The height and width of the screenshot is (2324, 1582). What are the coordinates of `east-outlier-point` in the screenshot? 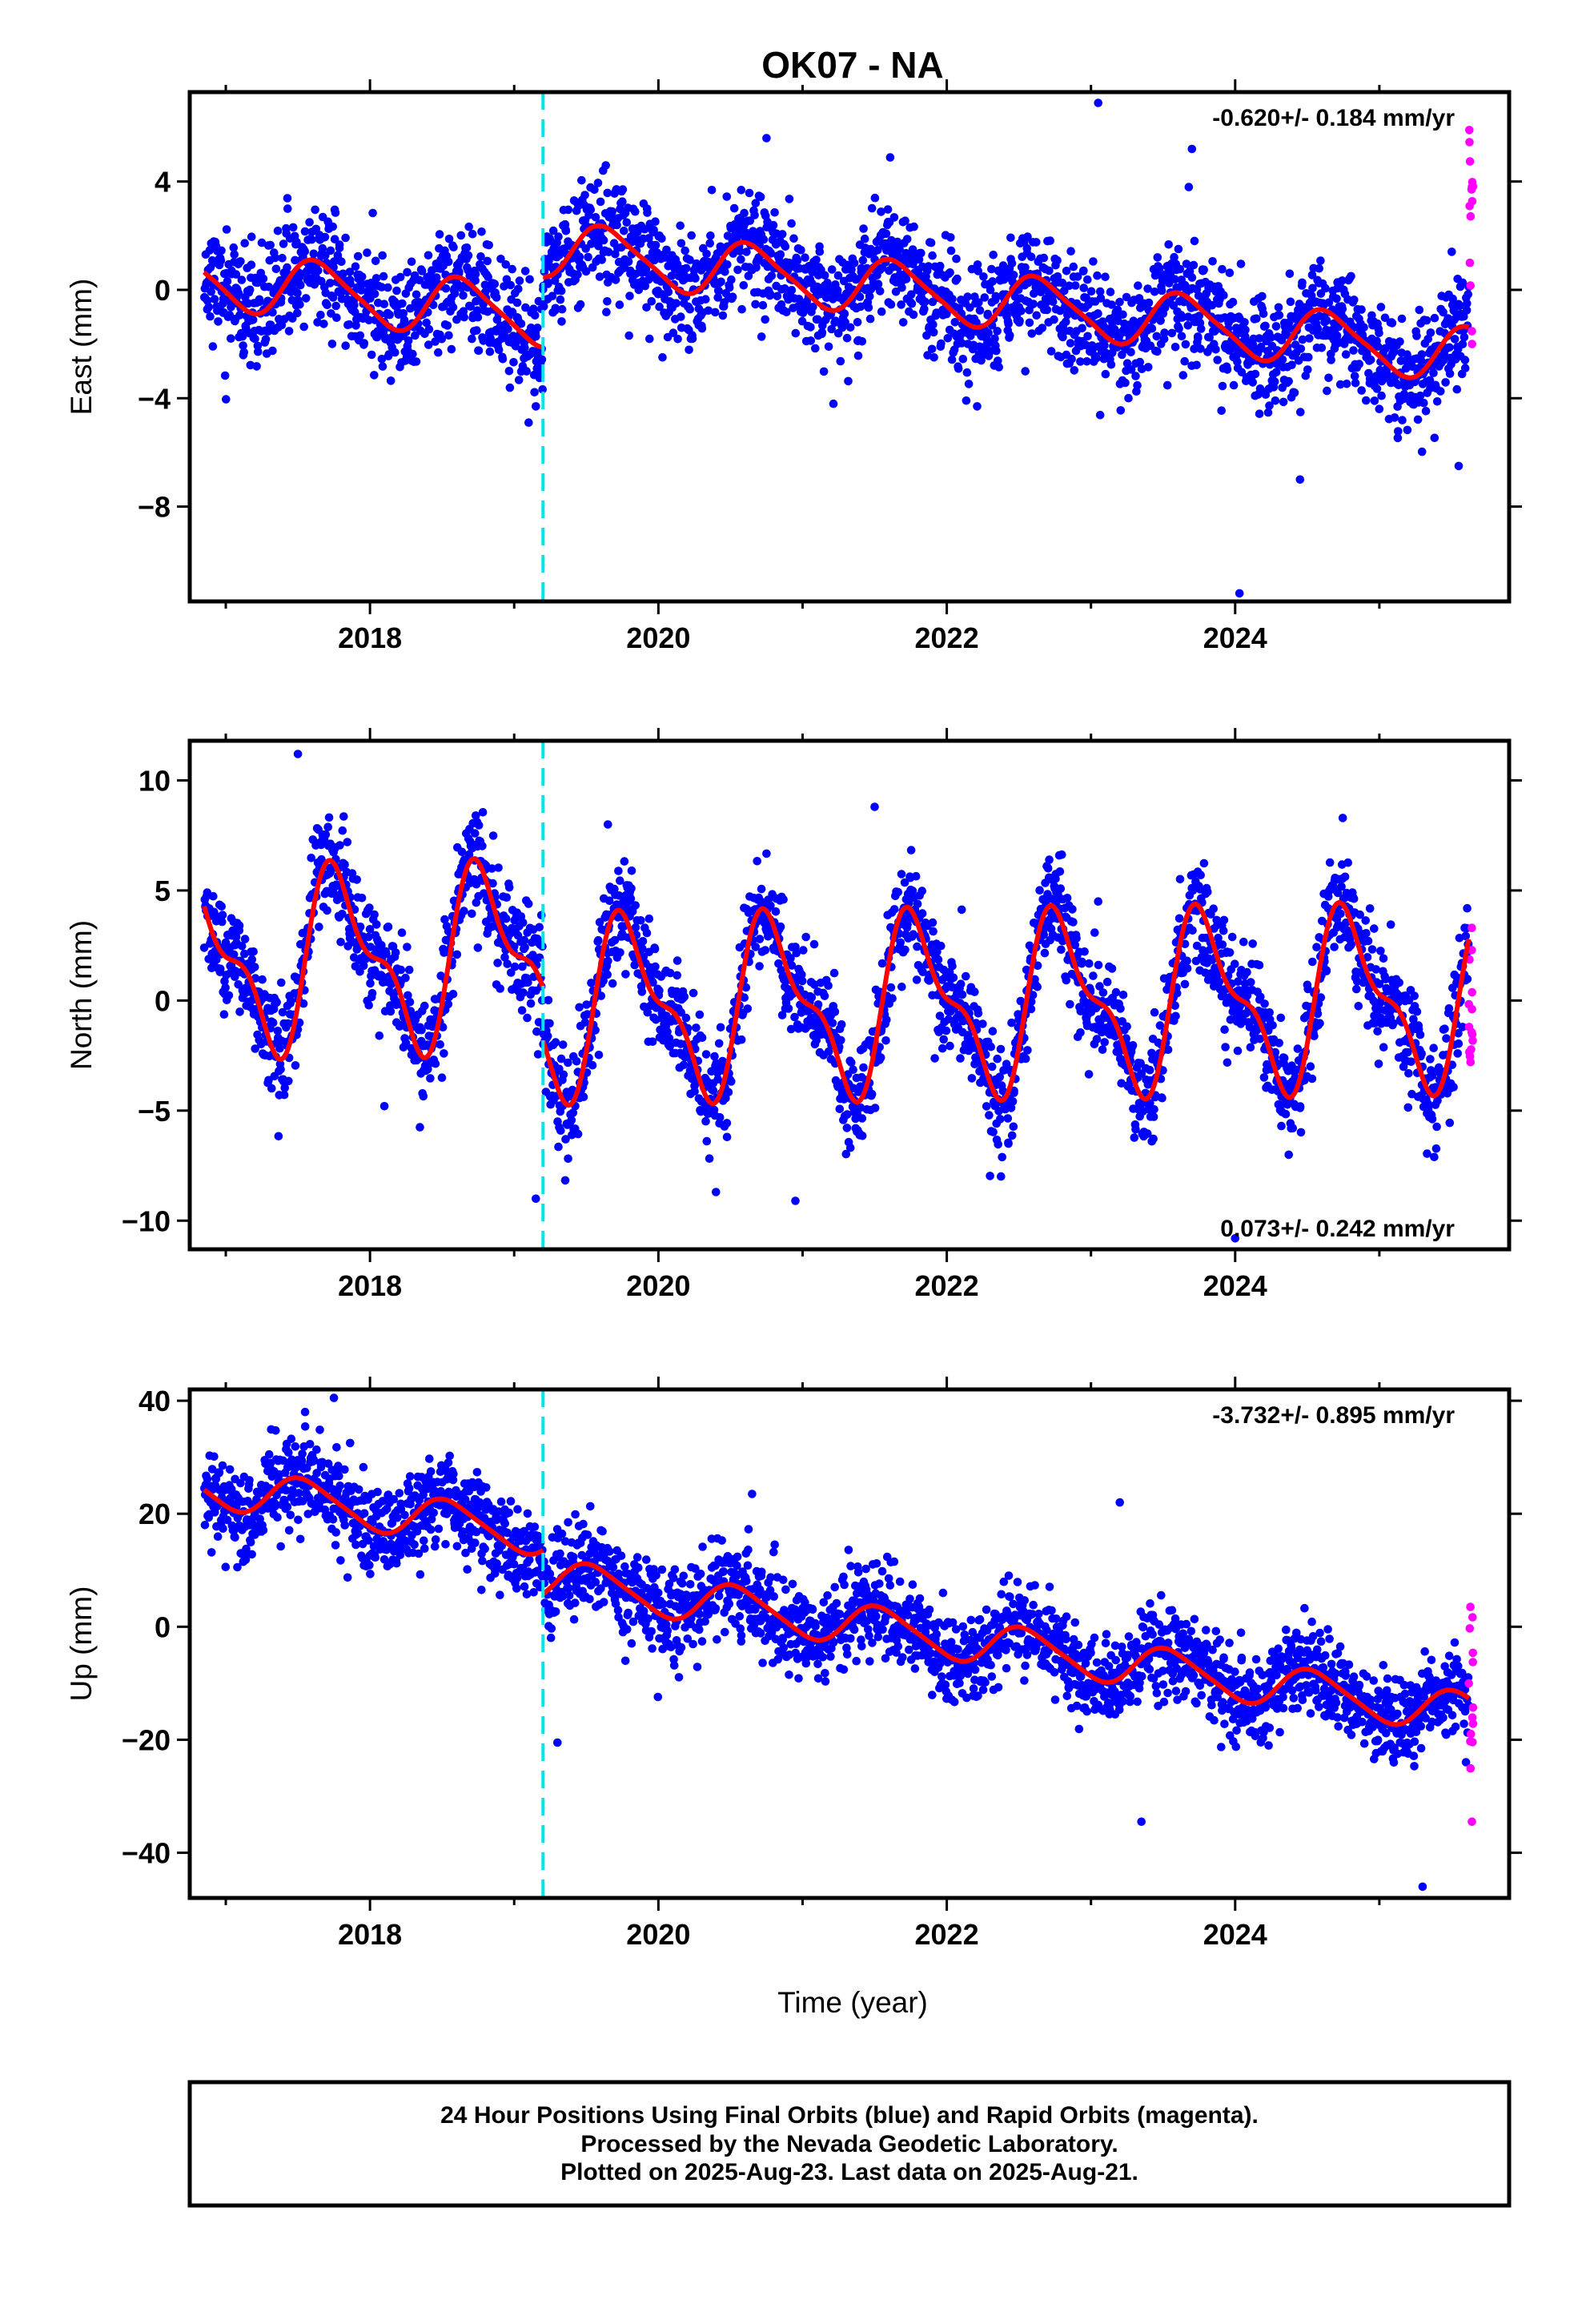 It's located at (1300, 480).